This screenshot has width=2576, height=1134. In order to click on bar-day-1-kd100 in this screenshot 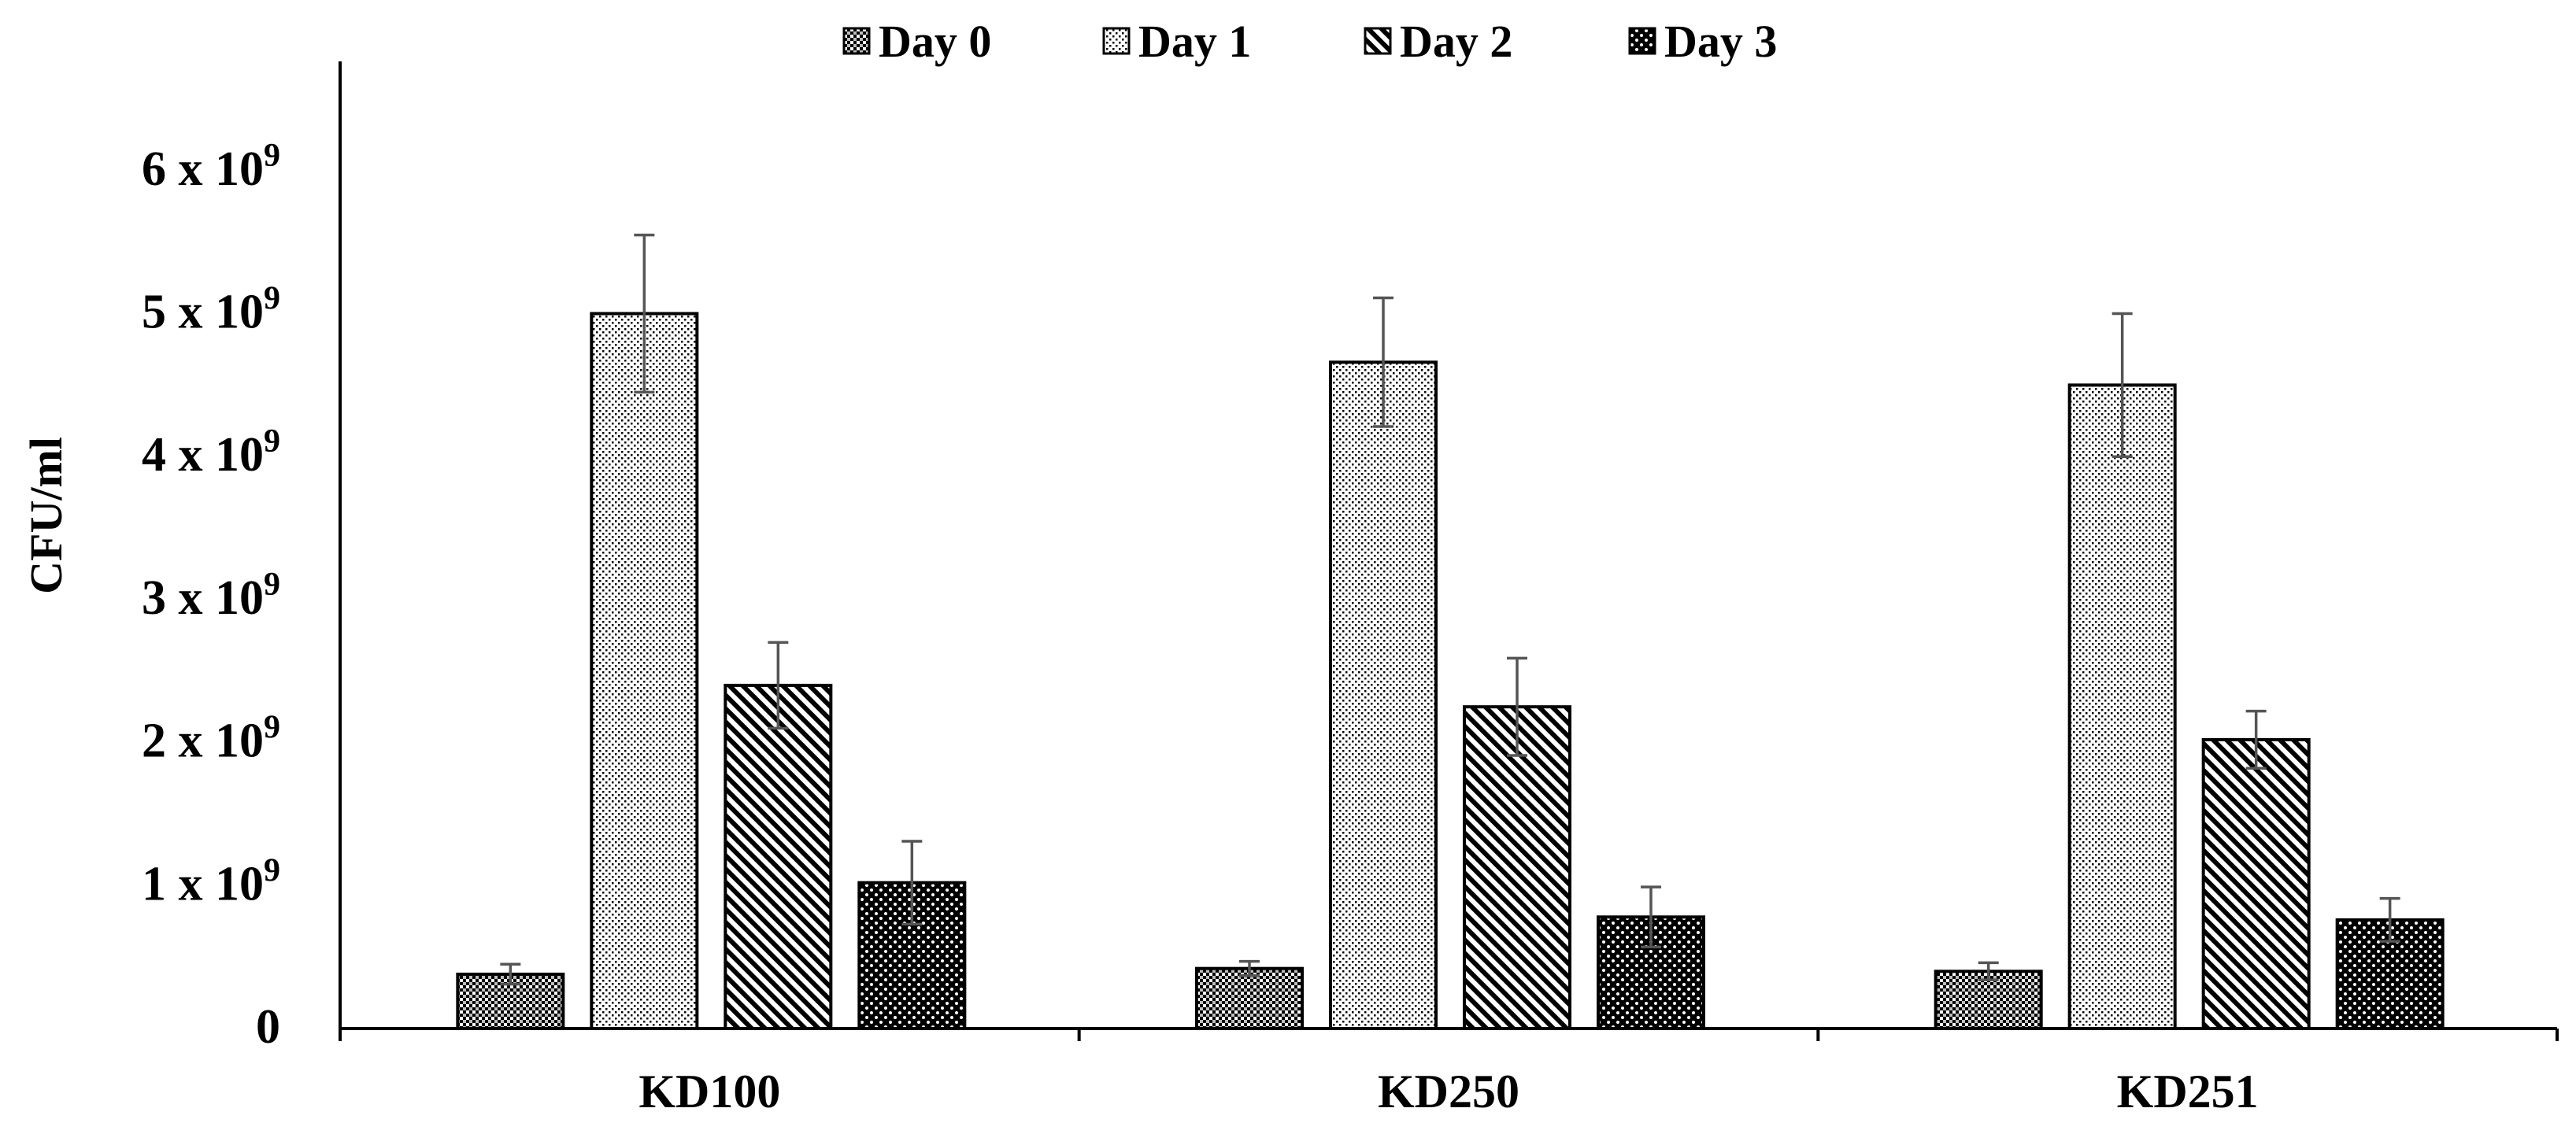, I will do `click(644, 671)`.